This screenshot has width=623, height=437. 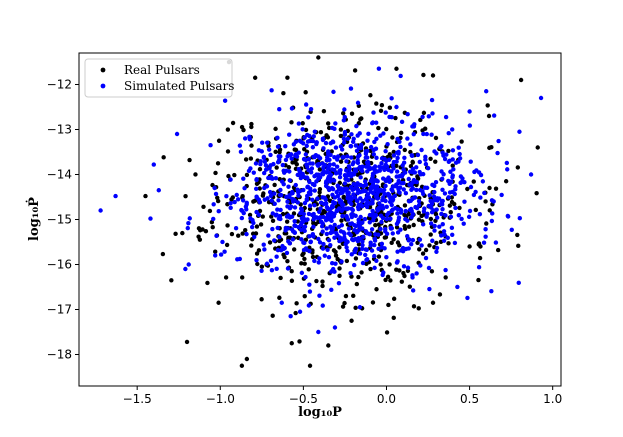 What do you see at coordinates (552, 399) in the screenshot?
I see `x-tick-label: 1.0` at bounding box center [552, 399].